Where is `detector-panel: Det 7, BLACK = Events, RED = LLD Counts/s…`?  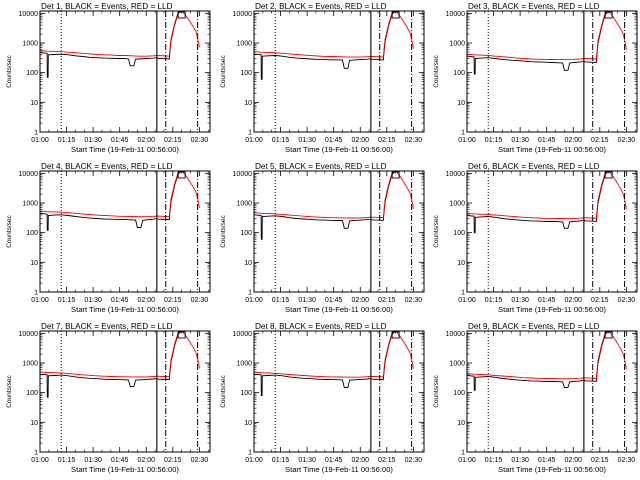
detector-panel: Det 7, BLACK = Events, RED = LLD Counts/s… is located at coordinates (108, 398).